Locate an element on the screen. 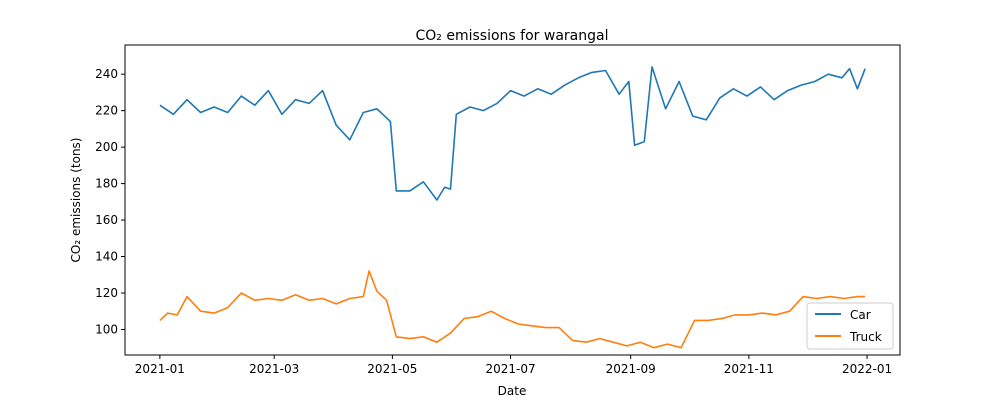  x-tick-label: 2021-01 is located at coordinates (160, 369).